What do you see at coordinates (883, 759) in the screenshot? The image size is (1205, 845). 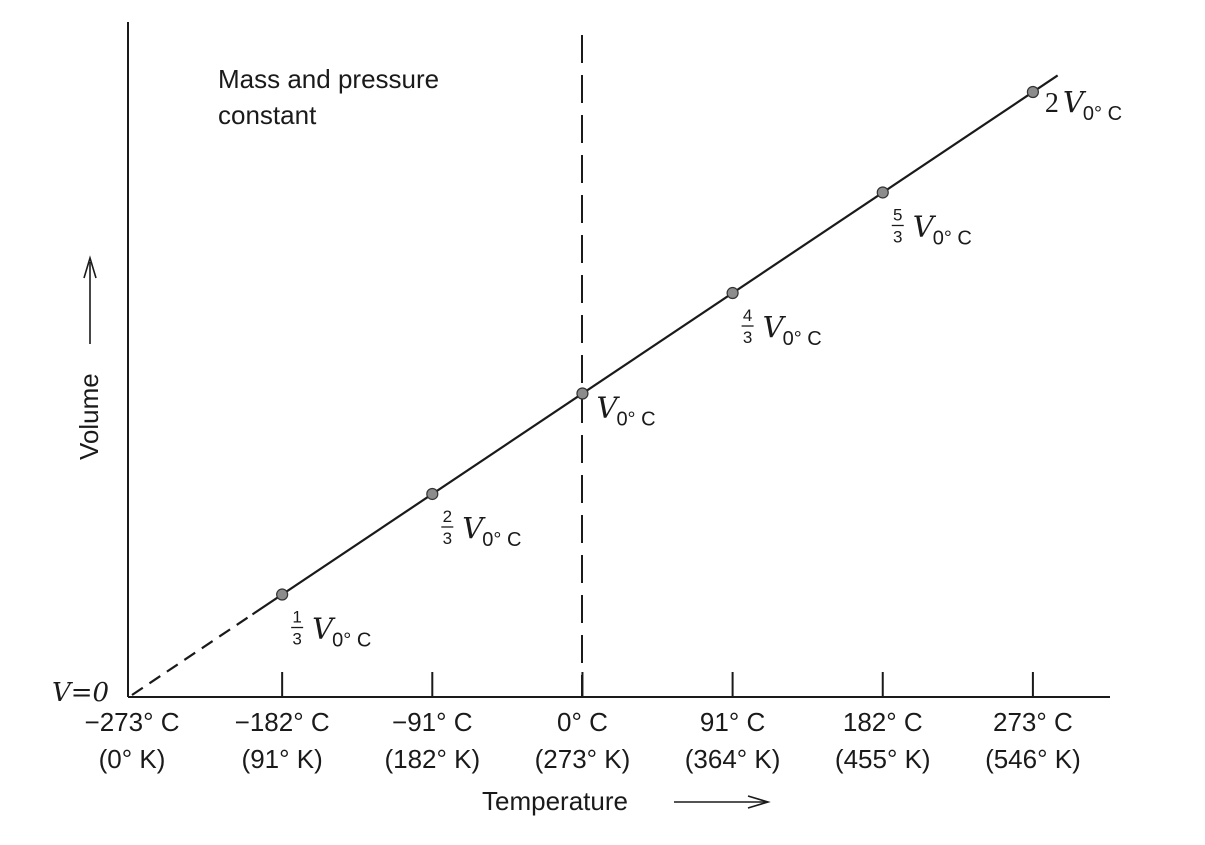 I see `x-tick-label-kelvin: (455° K)` at bounding box center [883, 759].